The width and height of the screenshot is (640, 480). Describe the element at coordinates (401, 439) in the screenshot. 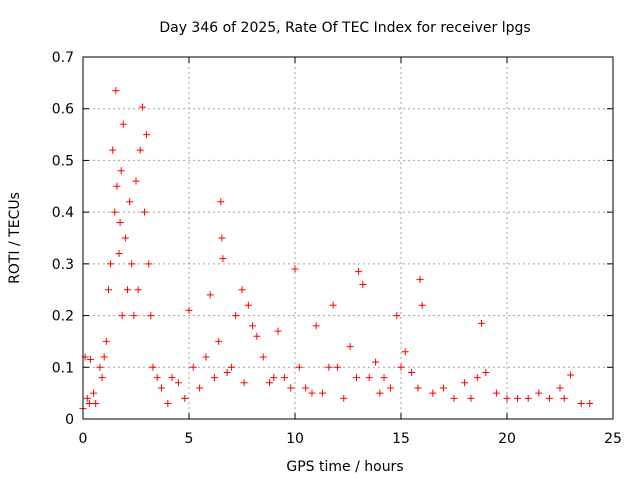

I see `x-tick-label: 15` at that location.